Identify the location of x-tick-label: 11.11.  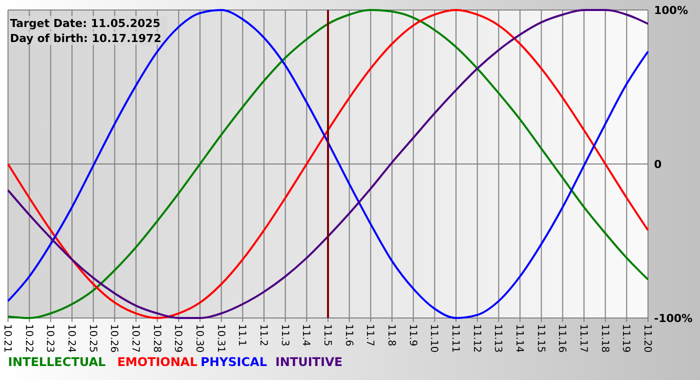
(455, 338).